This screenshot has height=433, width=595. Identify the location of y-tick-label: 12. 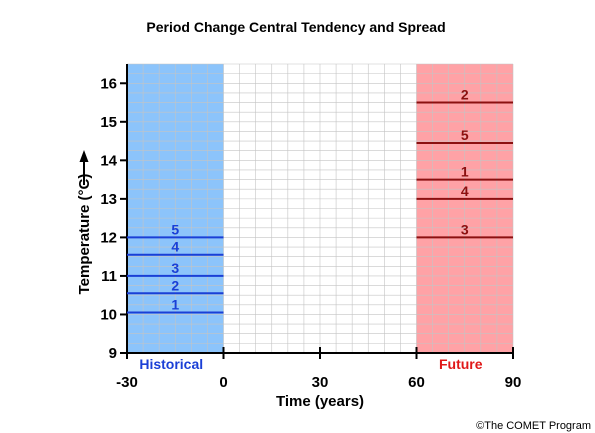
(108, 237).